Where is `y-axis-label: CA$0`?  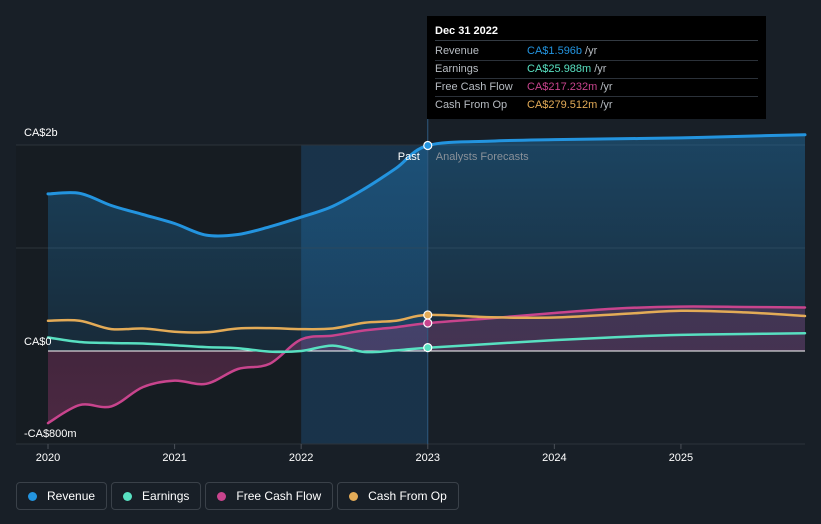
y-axis-label: CA$0 is located at coordinates (38, 342).